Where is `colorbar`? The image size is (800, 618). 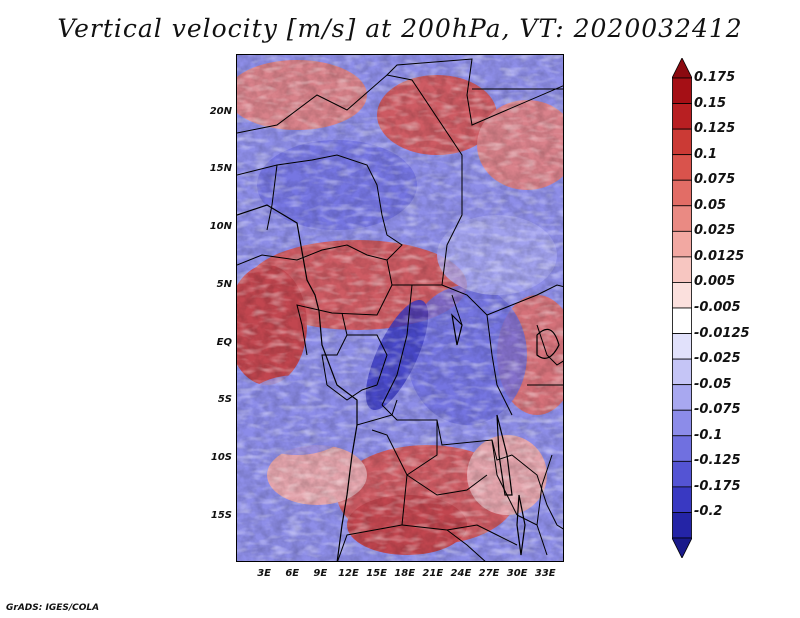 colorbar is located at coordinates (682, 308).